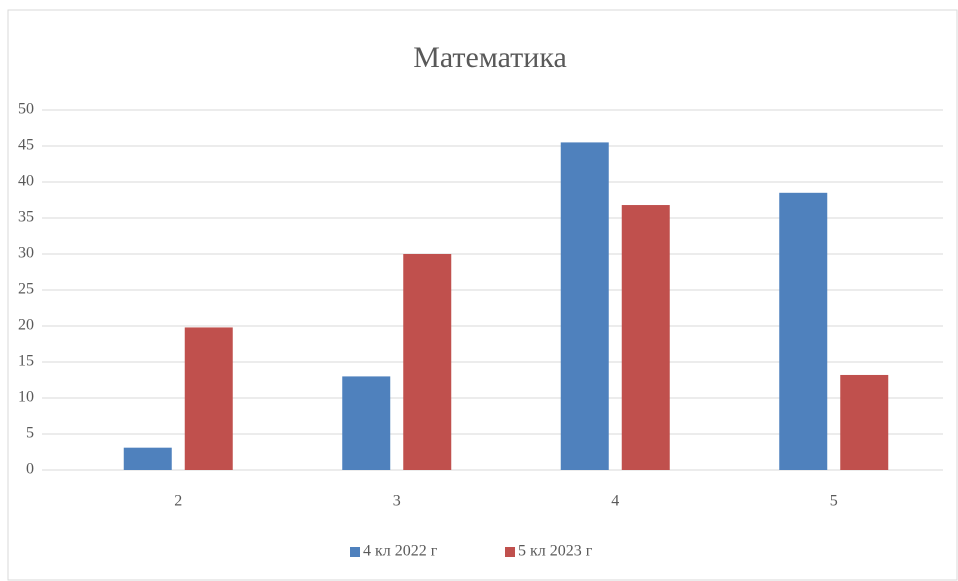 This screenshot has width=958, height=581. I want to click on legend-label: 5 кл 2023 г, so click(555, 551).